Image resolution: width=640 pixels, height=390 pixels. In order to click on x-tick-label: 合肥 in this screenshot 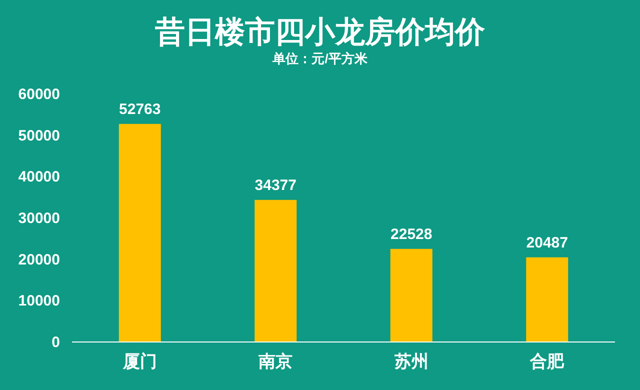, I will do `click(547, 361)`.